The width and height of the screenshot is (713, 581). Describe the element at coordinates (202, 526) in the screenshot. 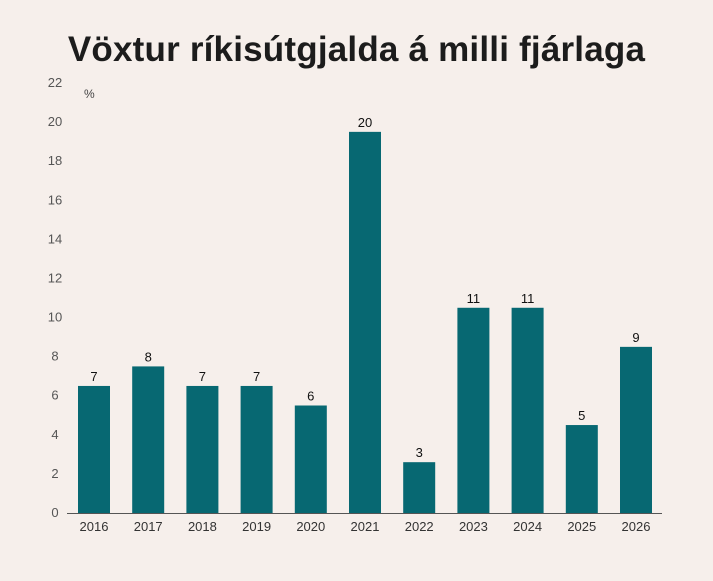

I see `x-tick-label: 2018` at that location.